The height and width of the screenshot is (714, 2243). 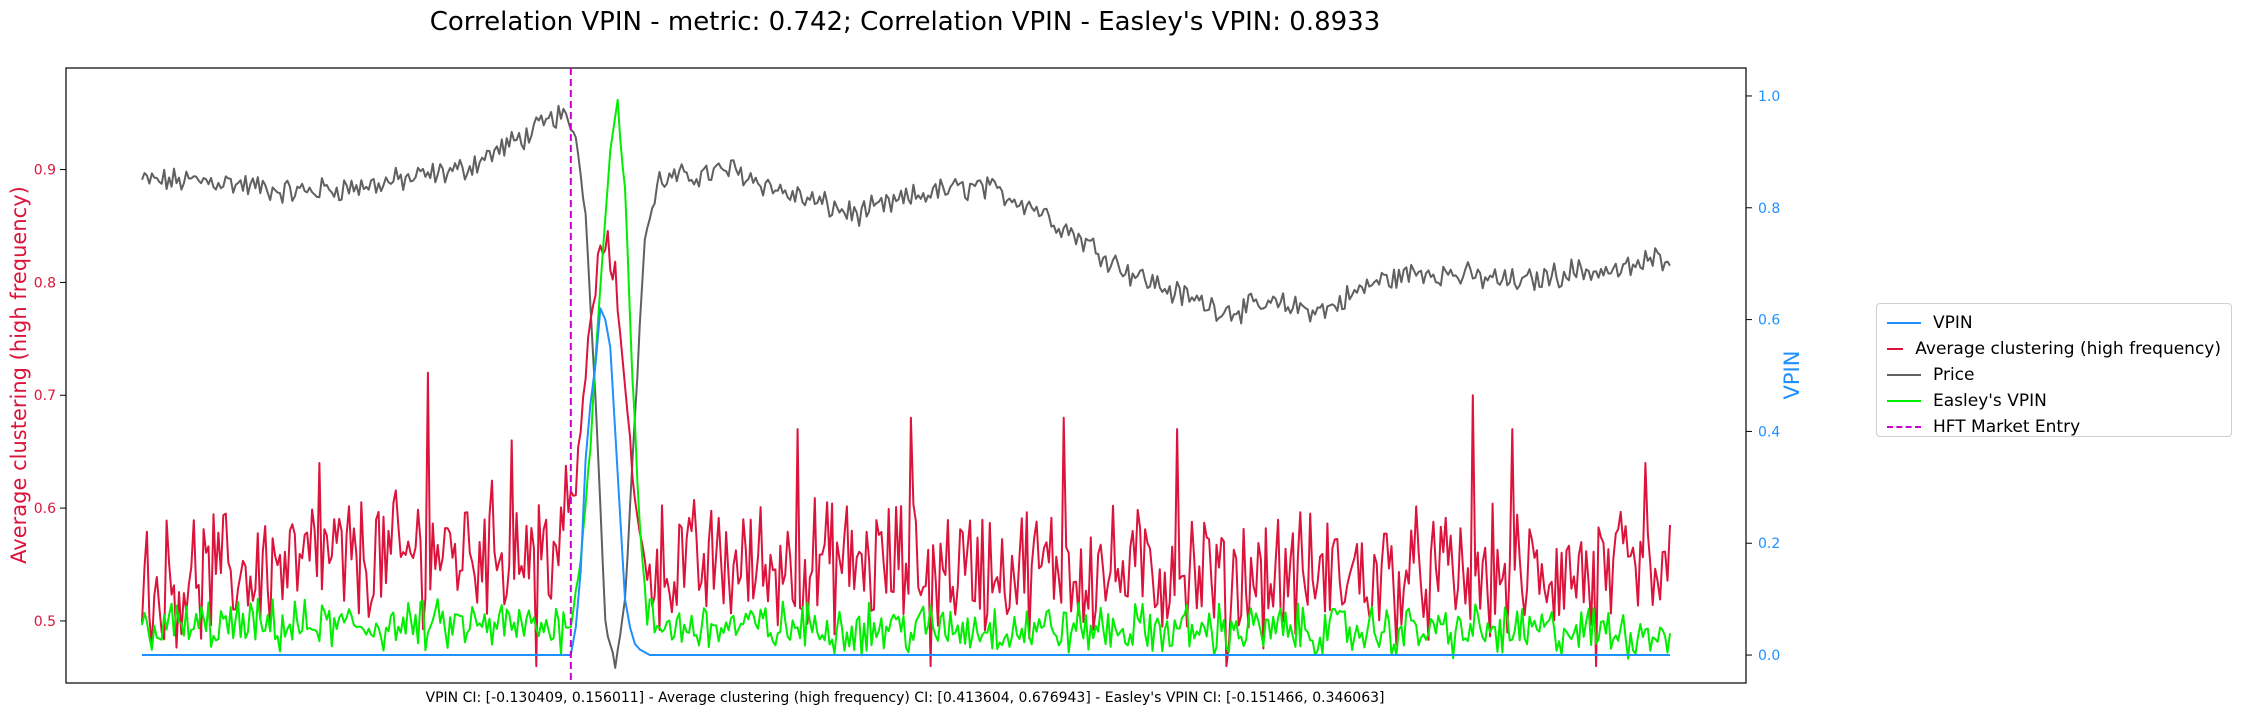 I want to click on left-axis-tick-label: 0.9, so click(x=45, y=171).